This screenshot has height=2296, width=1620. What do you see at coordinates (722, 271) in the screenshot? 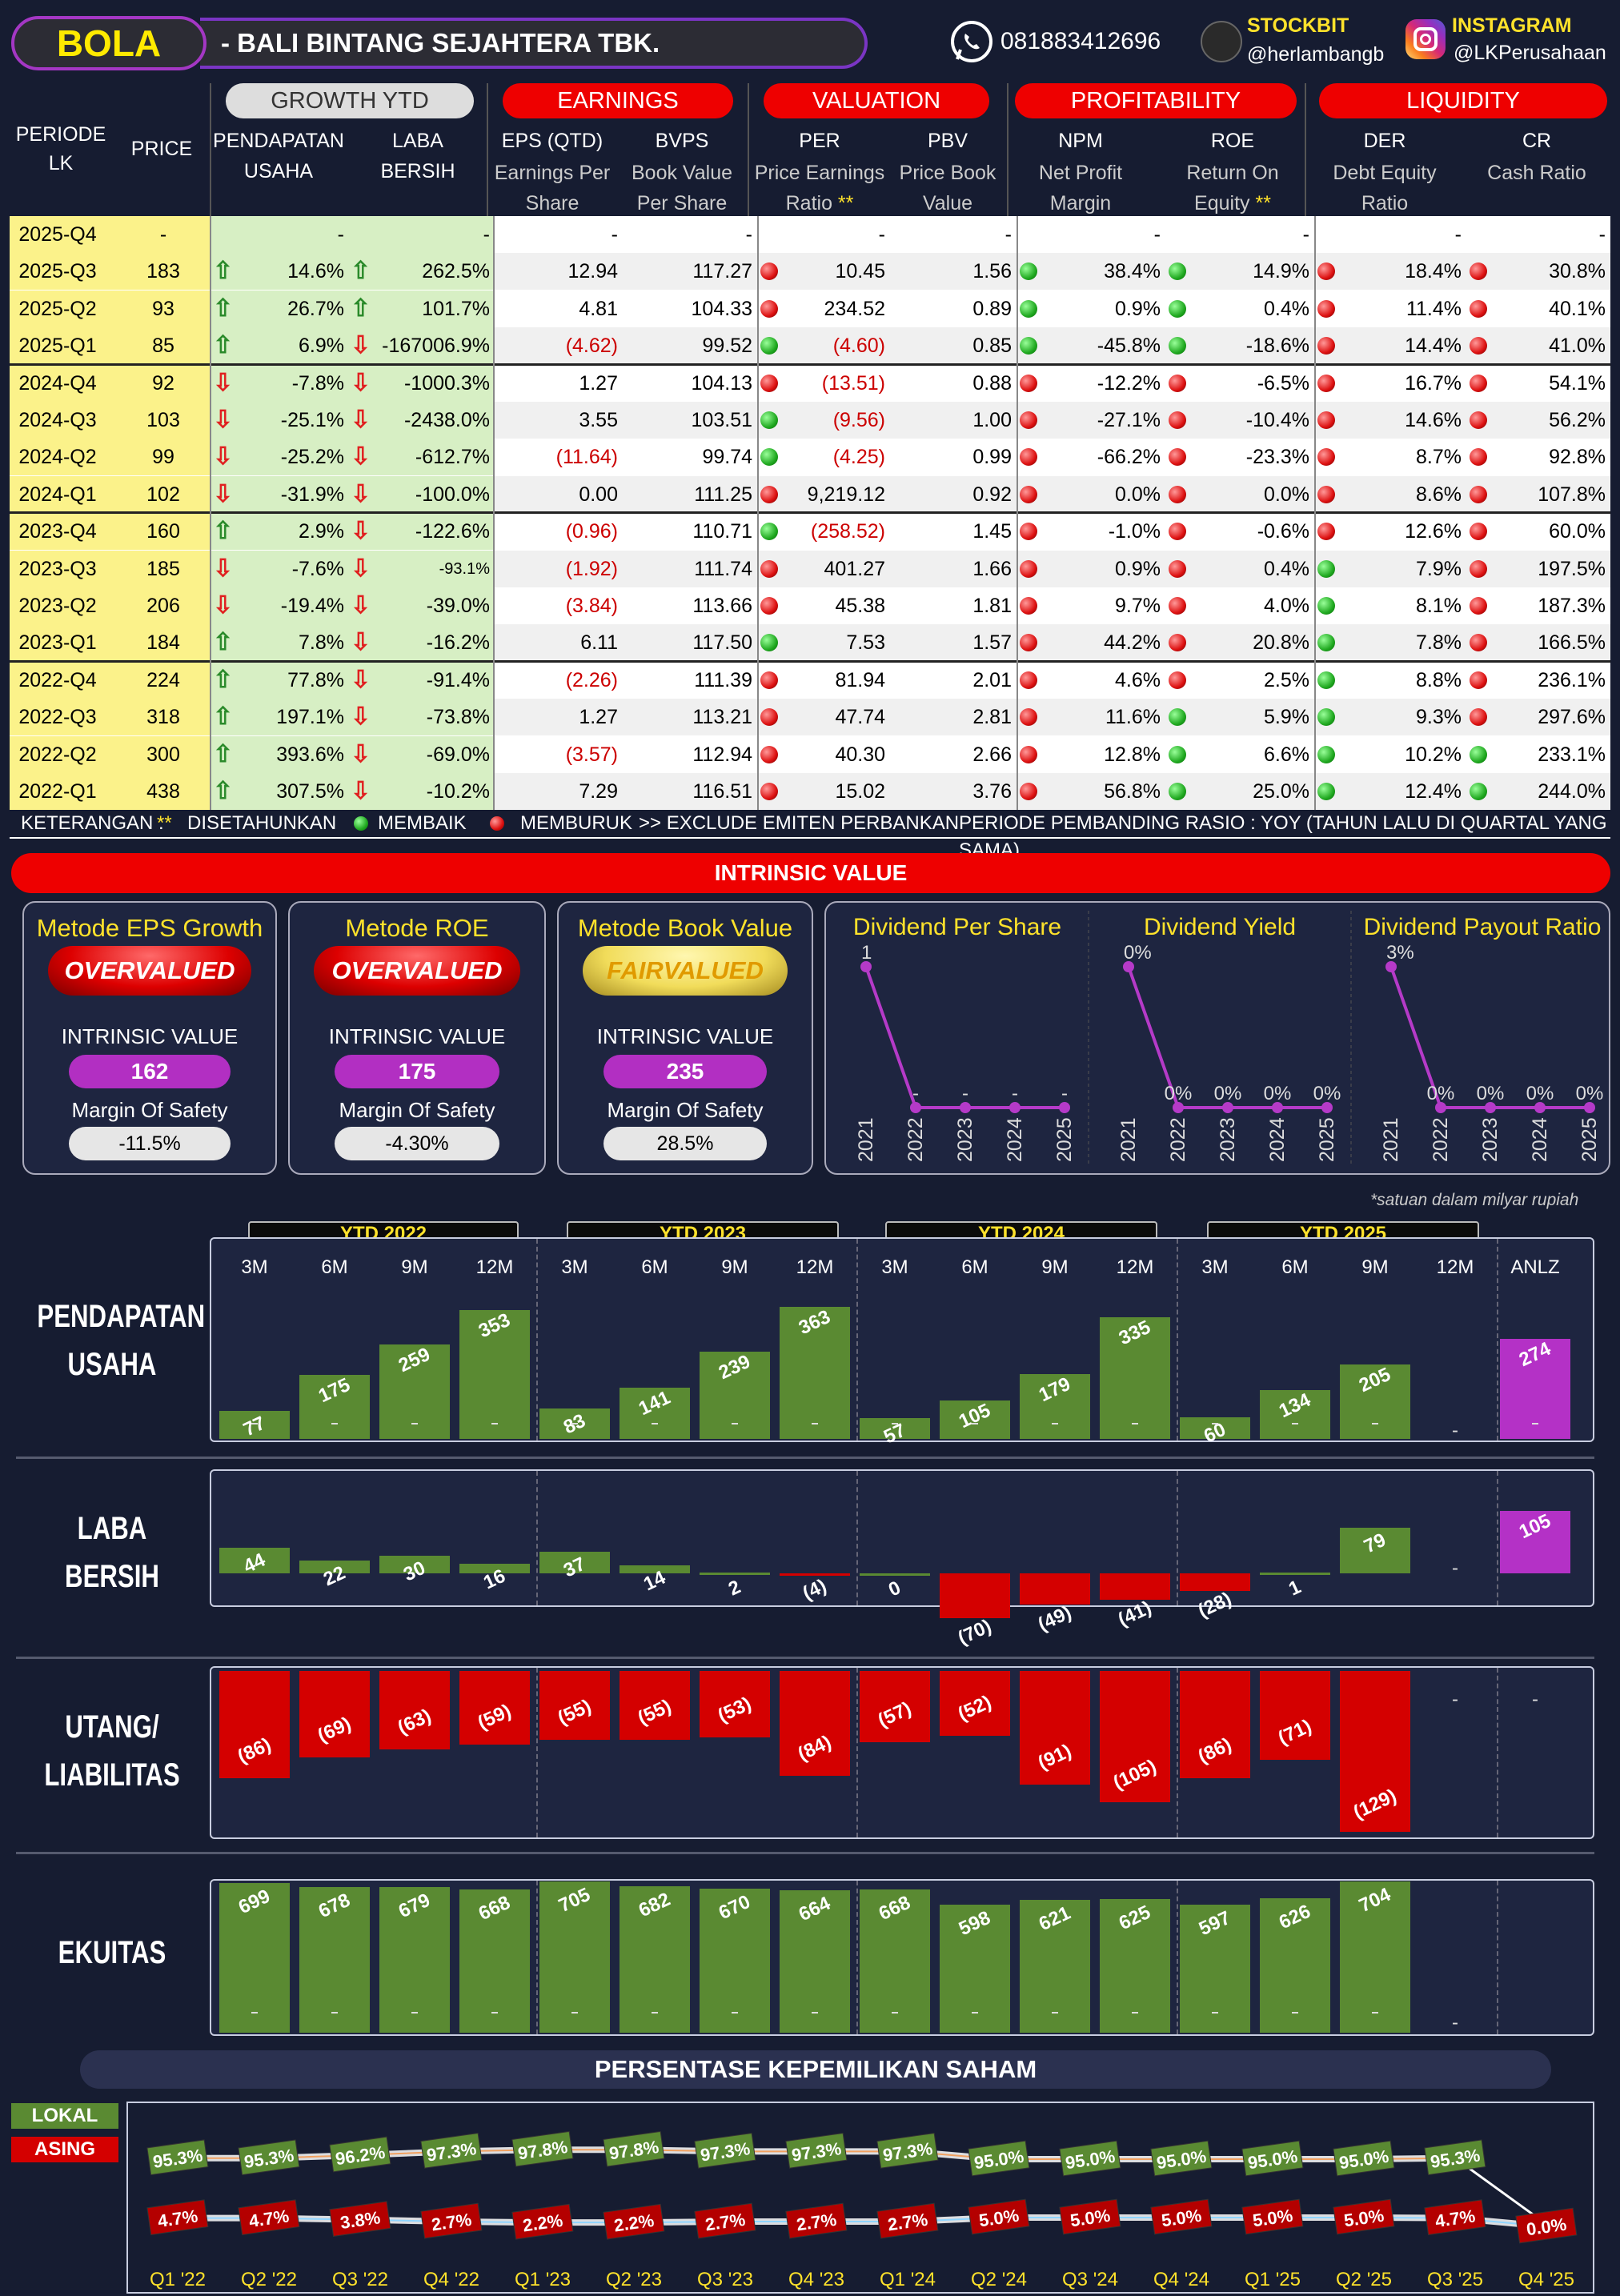
I see `bvps-cell: 117.27` at bounding box center [722, 271].